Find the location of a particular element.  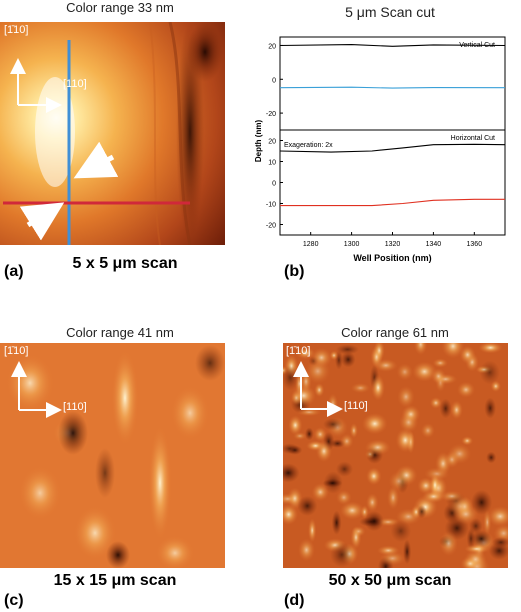

series-line-red is located at coordinates (392, 202).